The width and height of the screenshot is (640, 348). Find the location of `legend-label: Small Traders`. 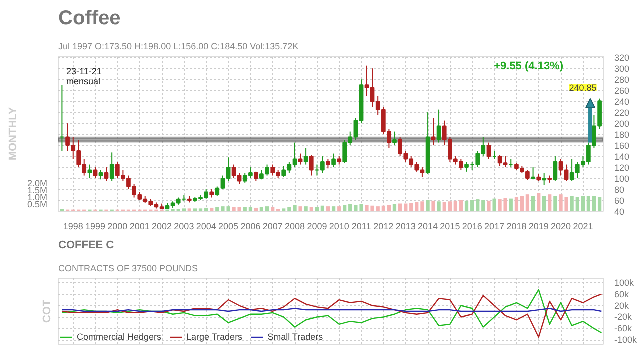

legend-label: Small Traders is located at coordinates (296, 337).